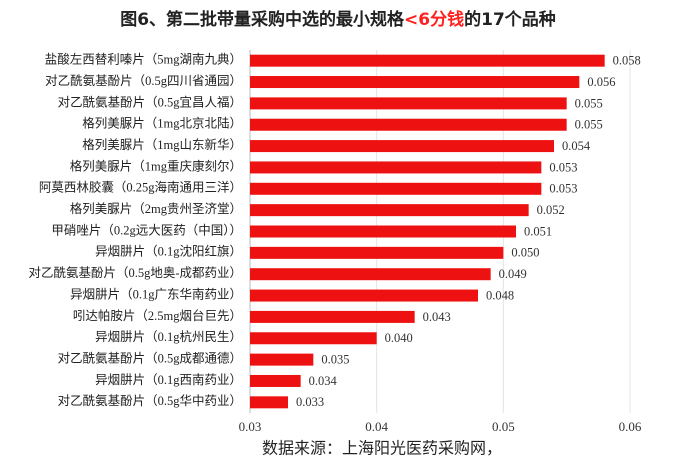 Image resolution: width=676 pixels, height=468 pixels. I want to click on value-label: 0.048, so click(500, 295).